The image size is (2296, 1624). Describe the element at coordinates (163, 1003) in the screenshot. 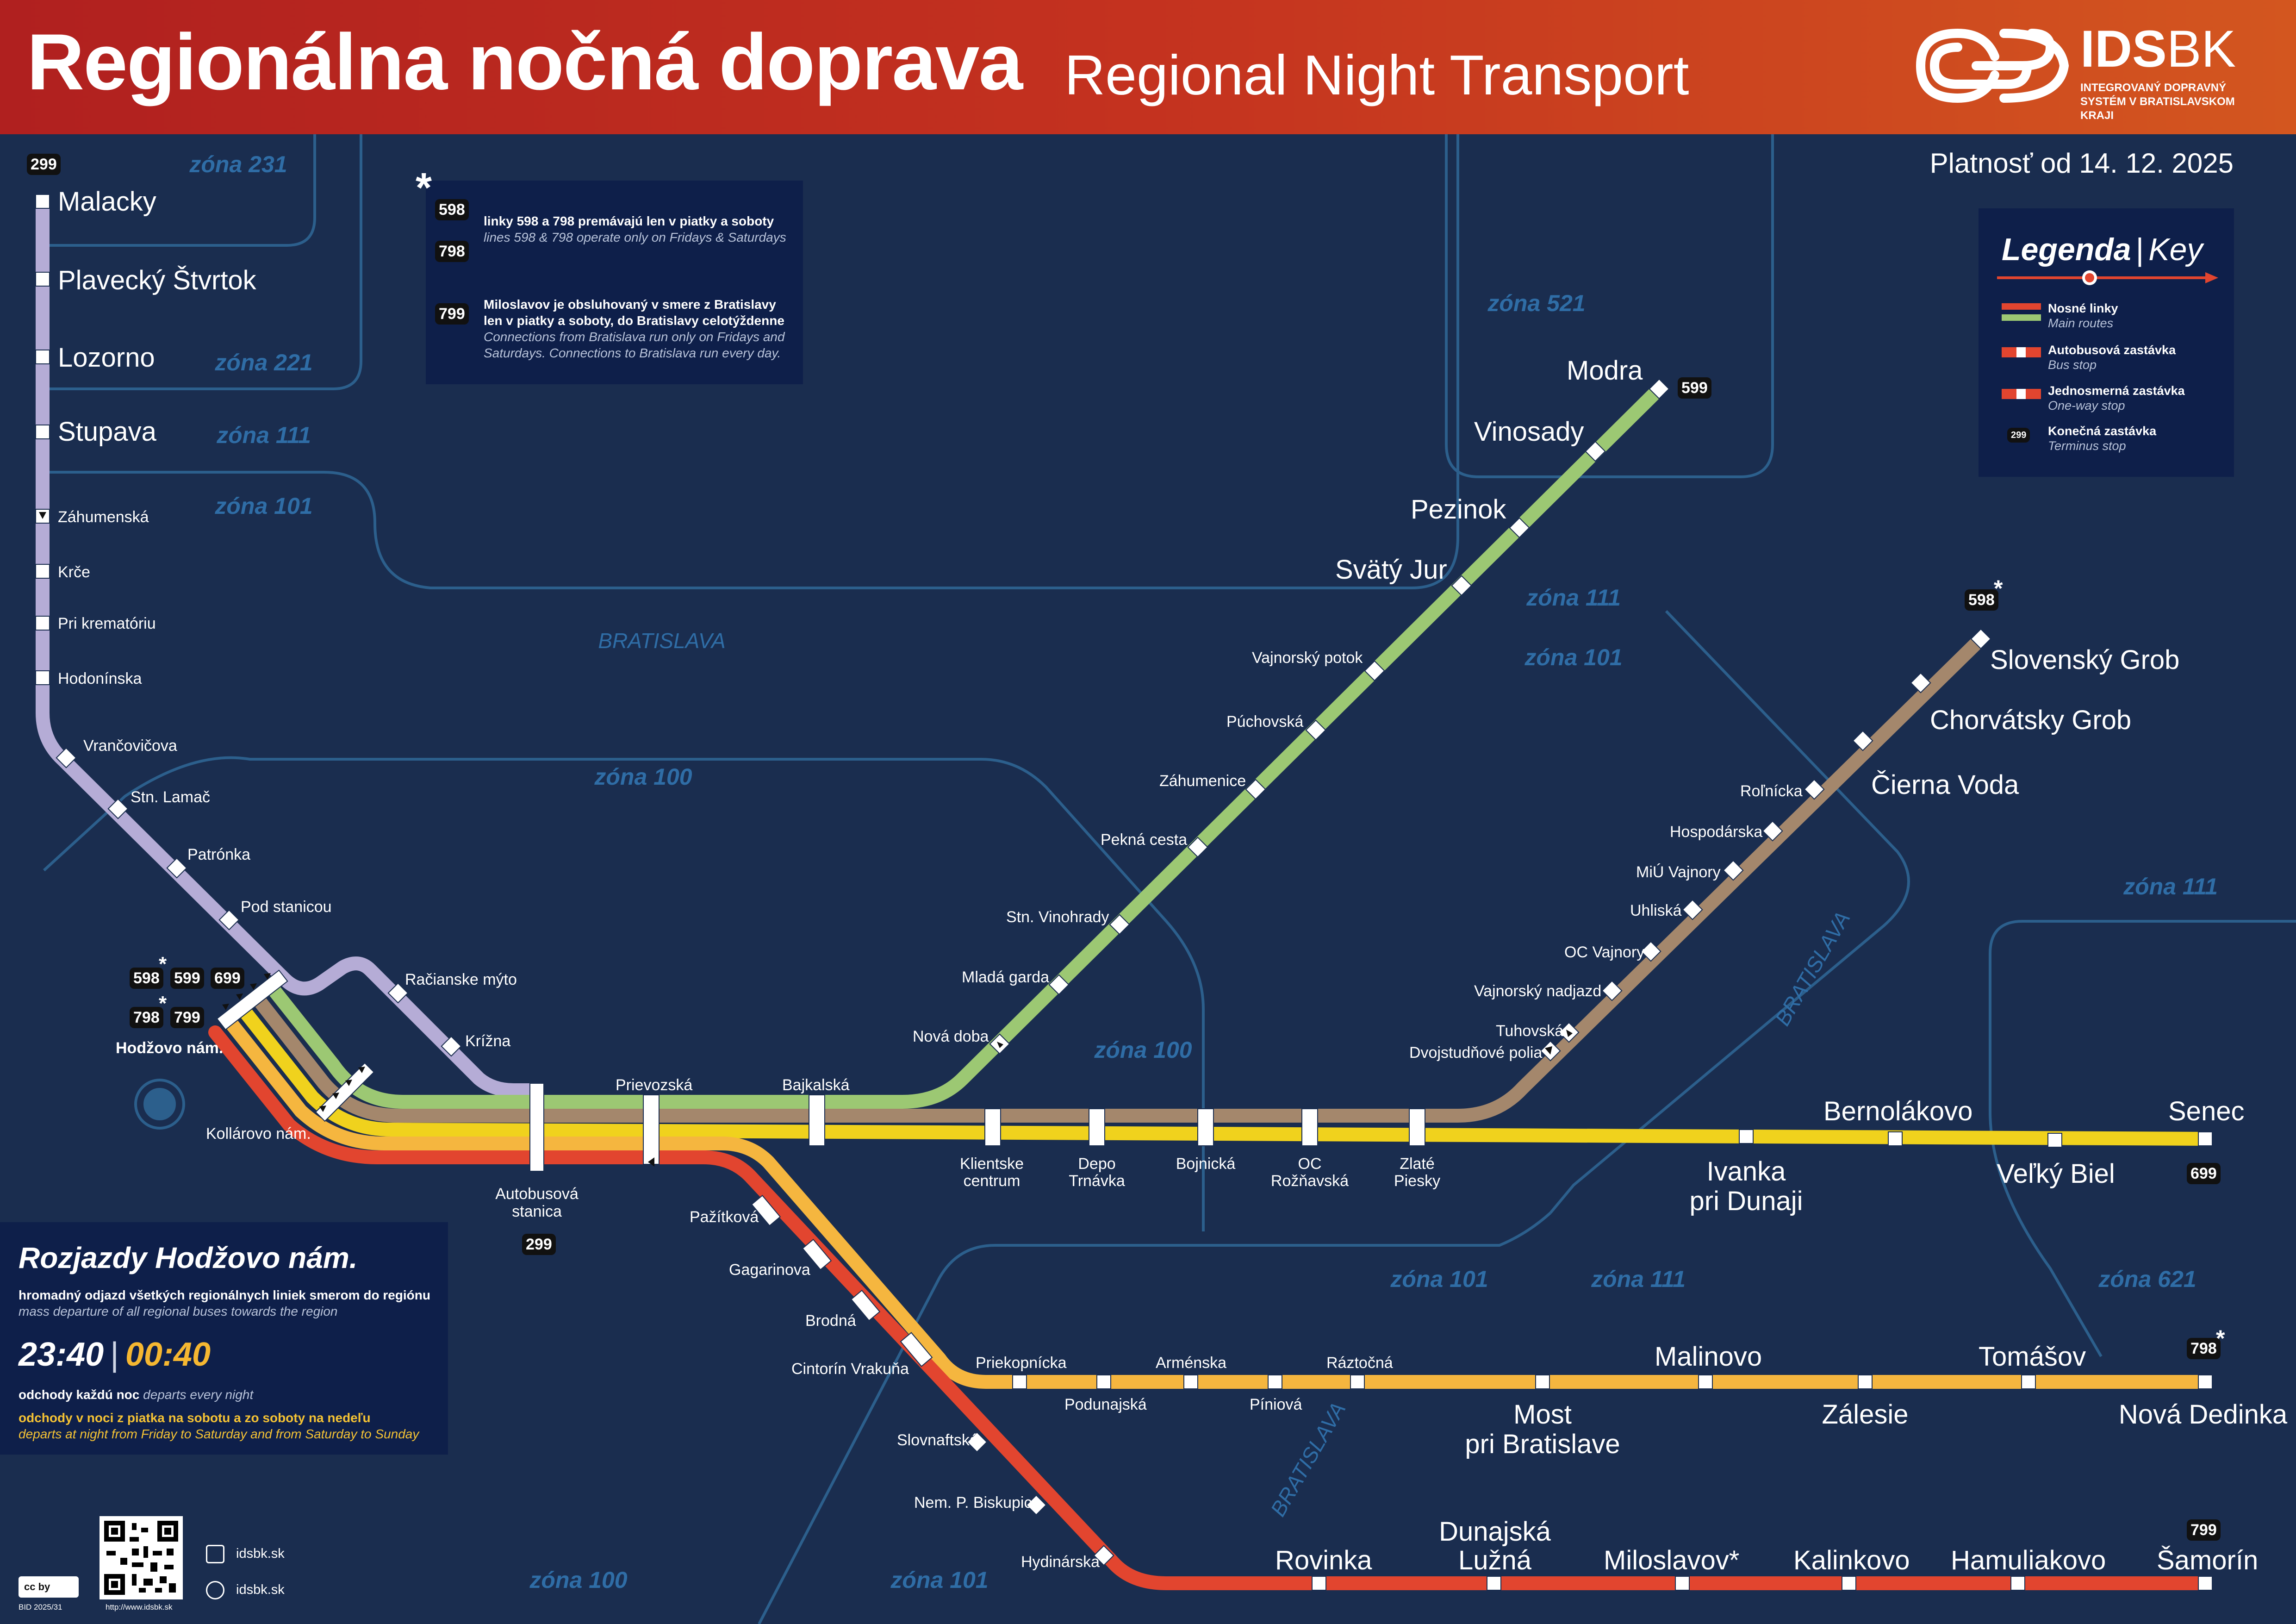

I see `hodzovo-star: *` at that location.